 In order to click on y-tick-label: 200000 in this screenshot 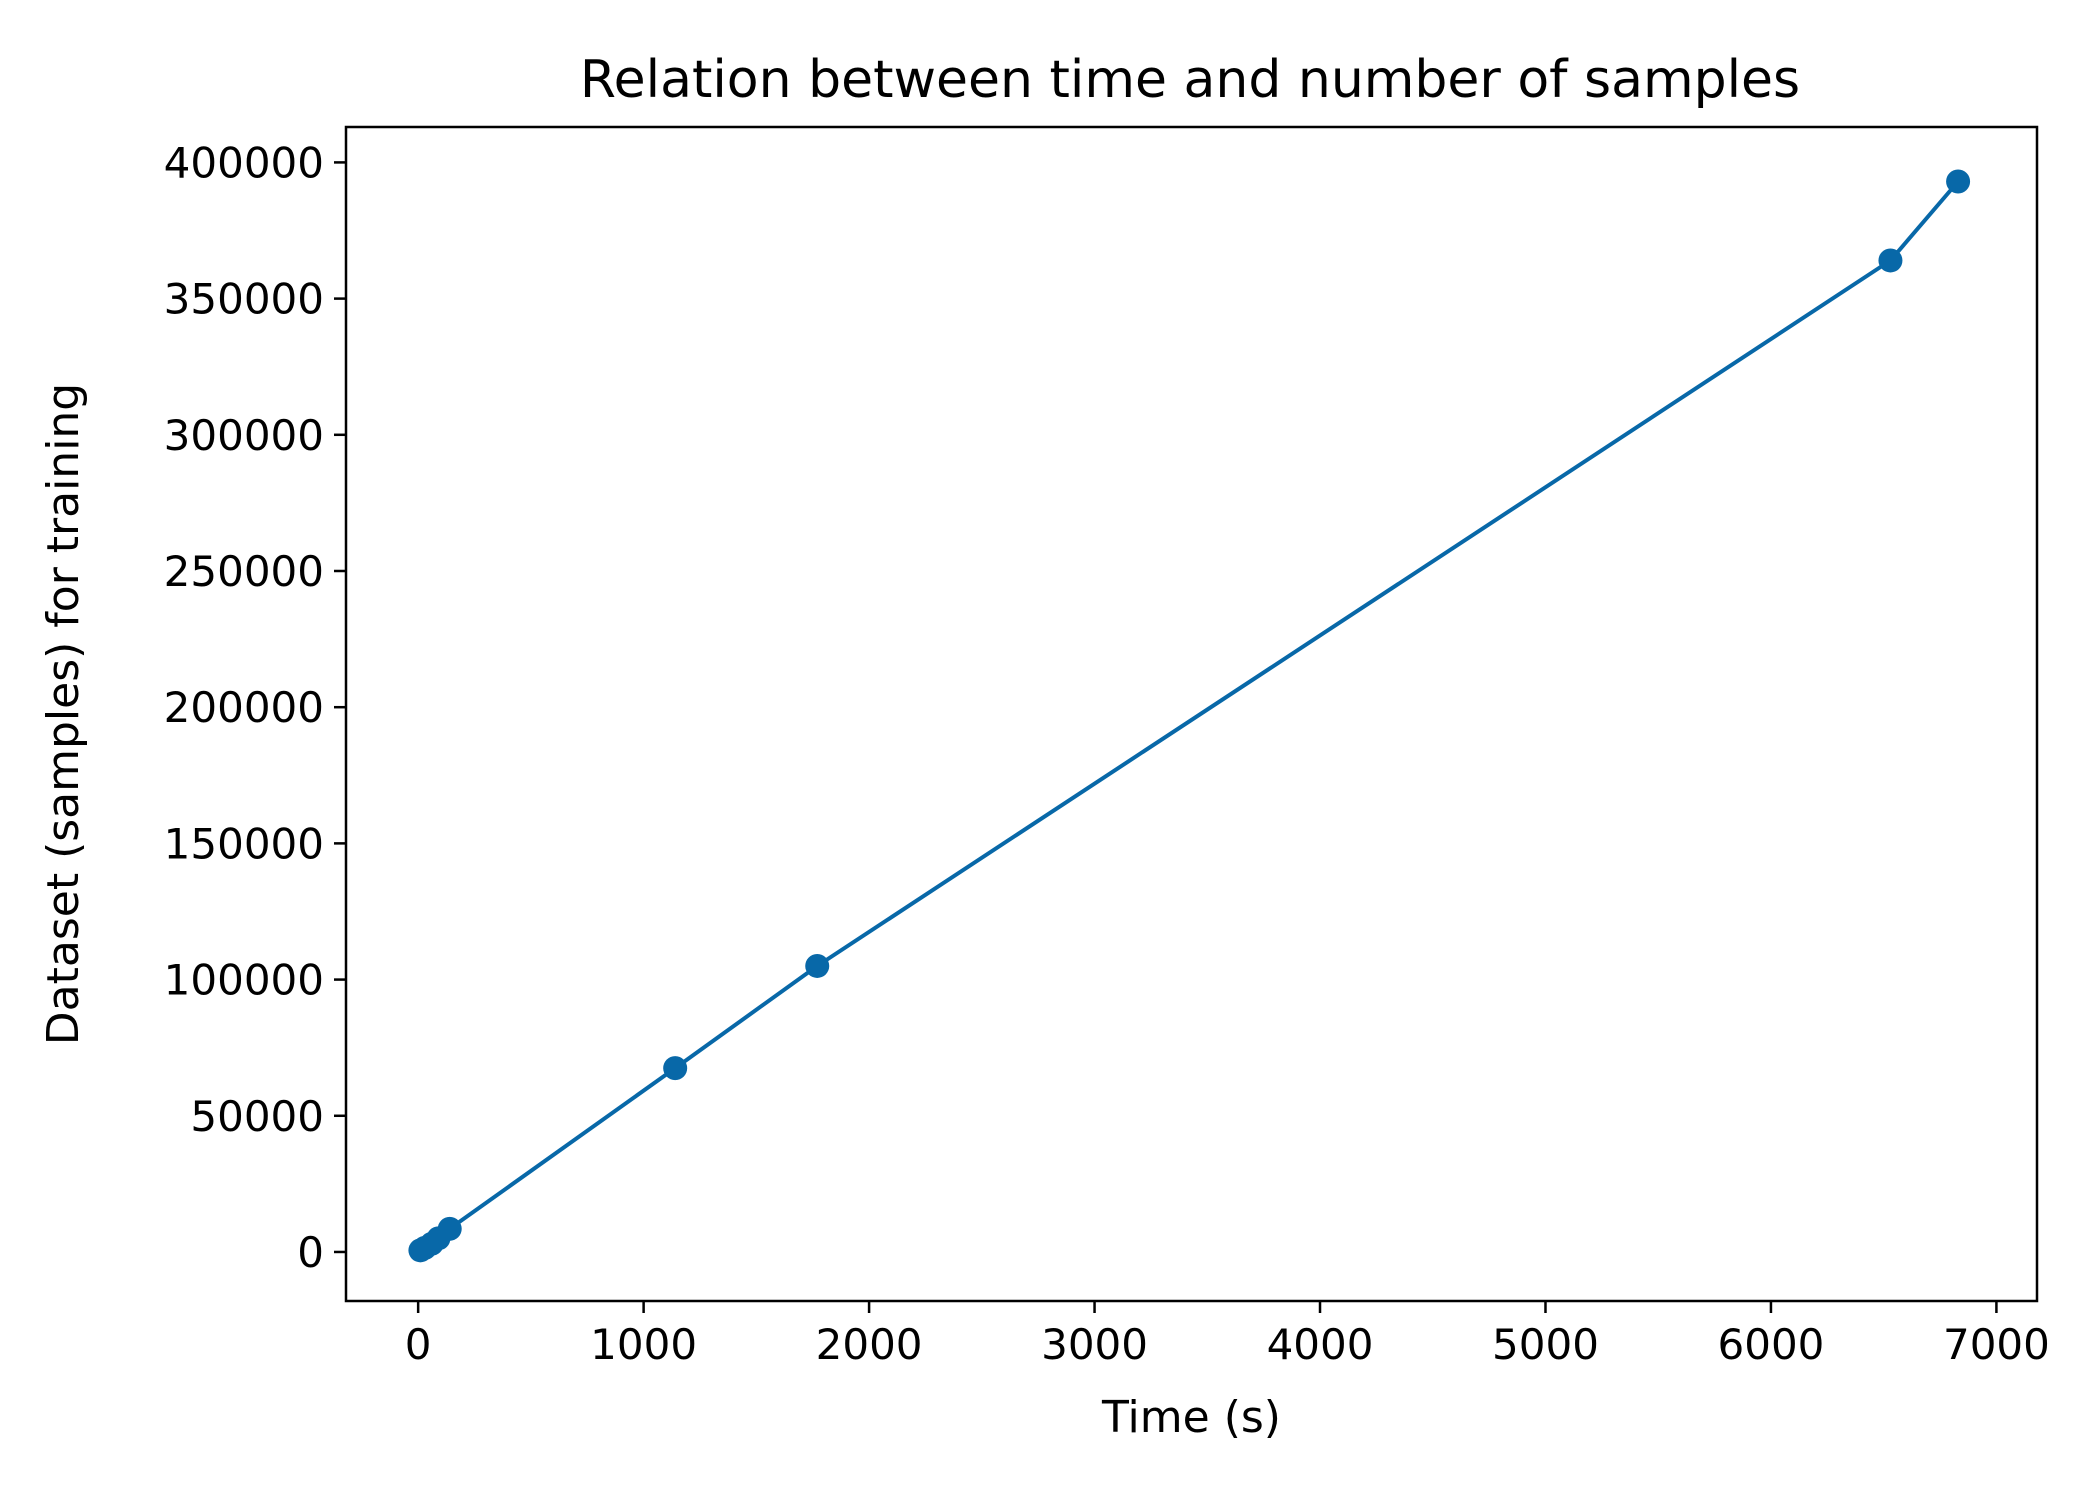, I will do `click(244, 707)`.